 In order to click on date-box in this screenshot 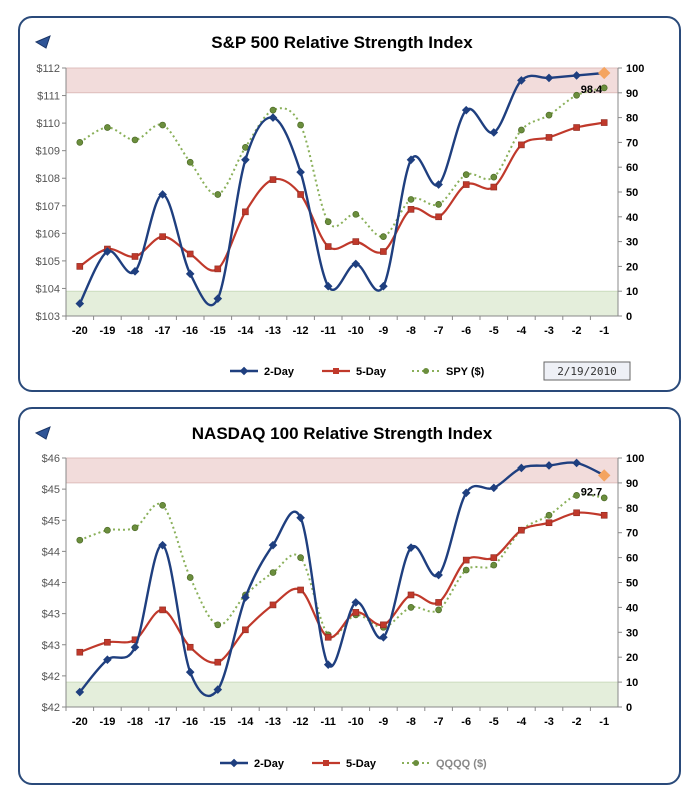, I will do `click(587, 371)`.